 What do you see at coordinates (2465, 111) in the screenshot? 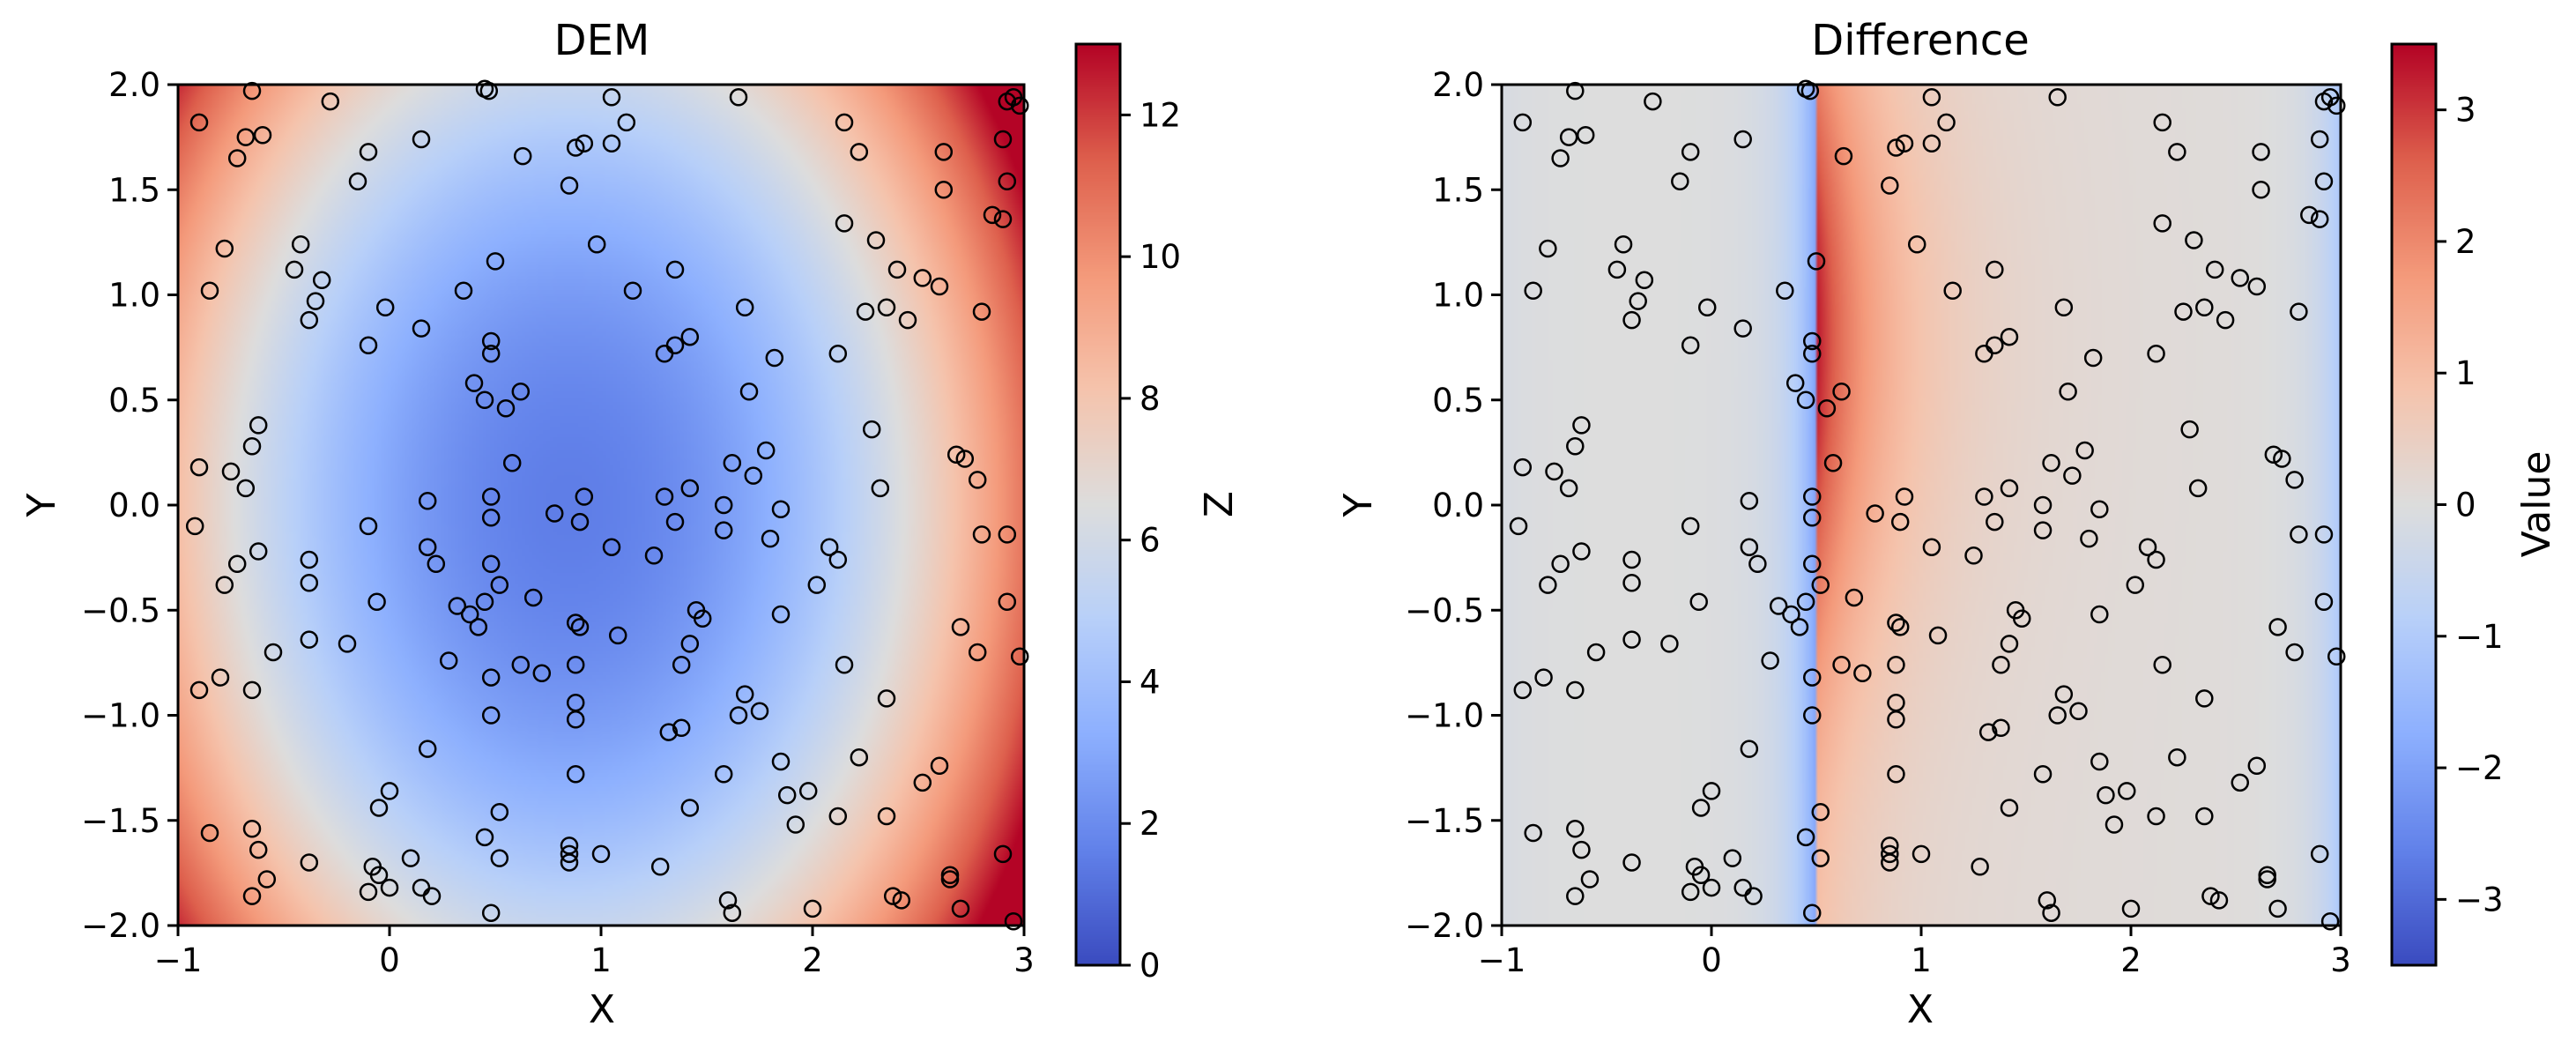
I see `difference-colorbar-tick-label: 3` at bounding box center [2465, 111].